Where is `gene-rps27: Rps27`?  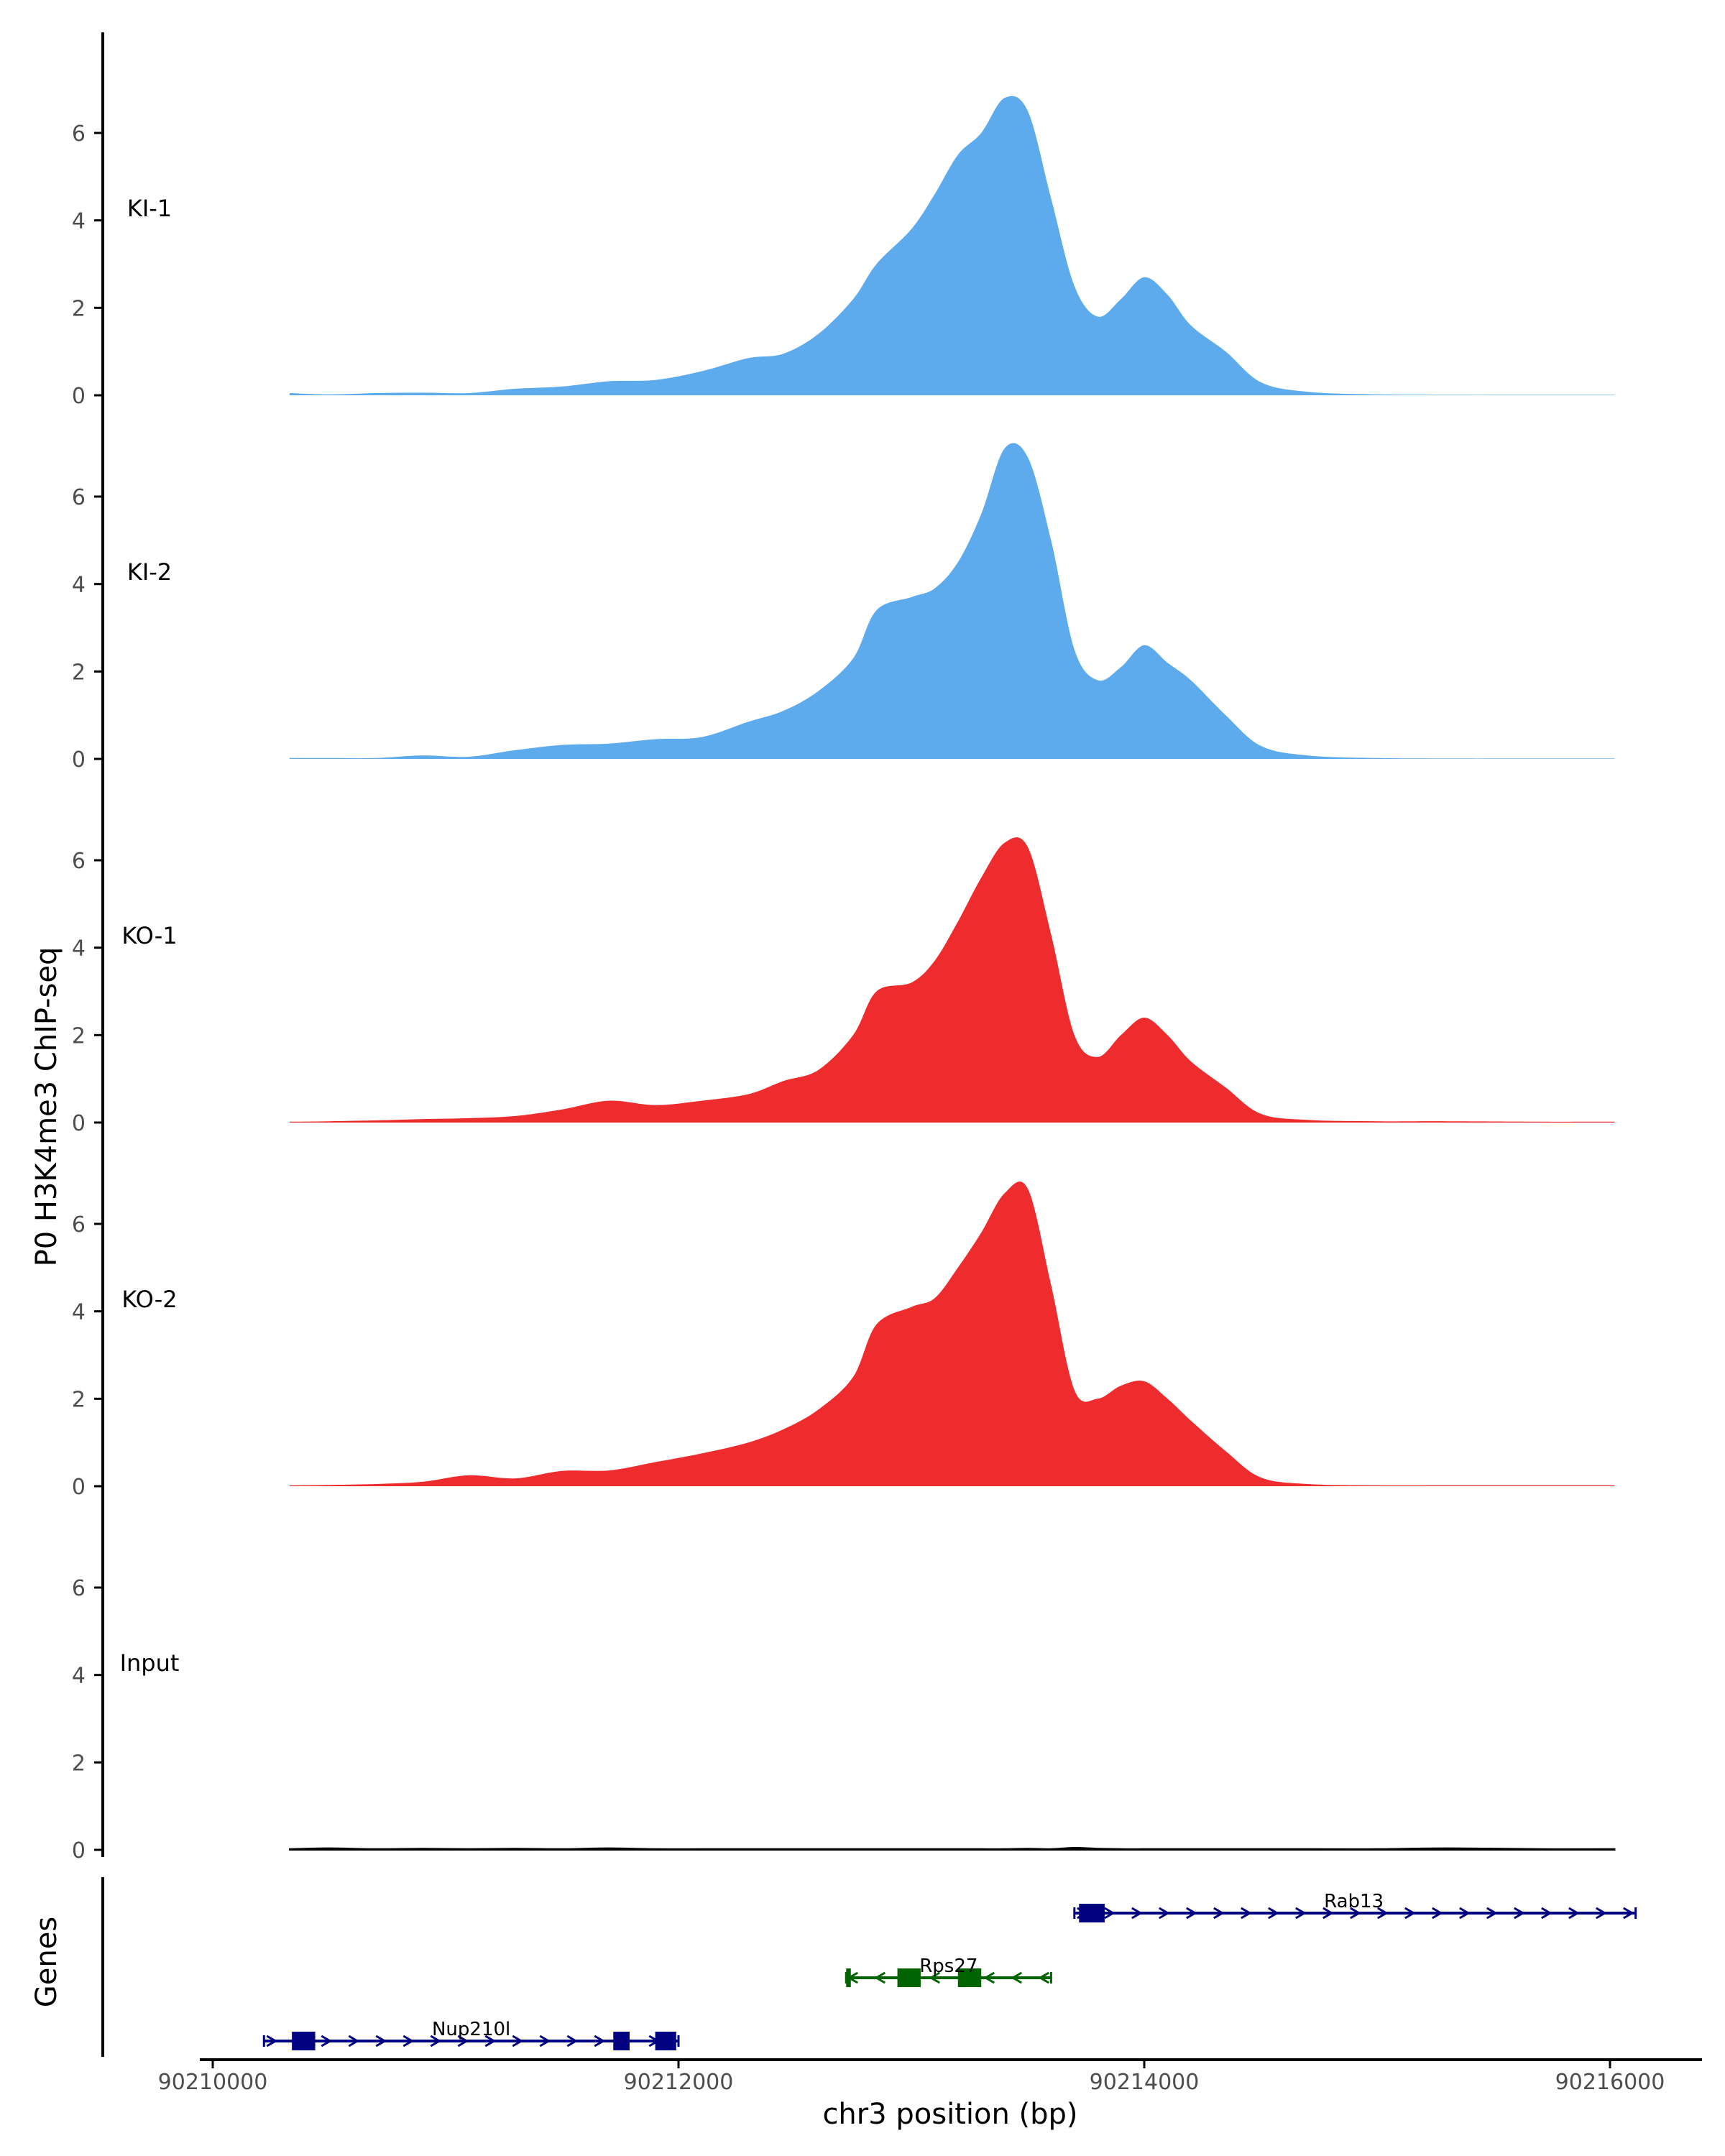
gene-rps27: Rps27 is located at coordinates (948, 1971).